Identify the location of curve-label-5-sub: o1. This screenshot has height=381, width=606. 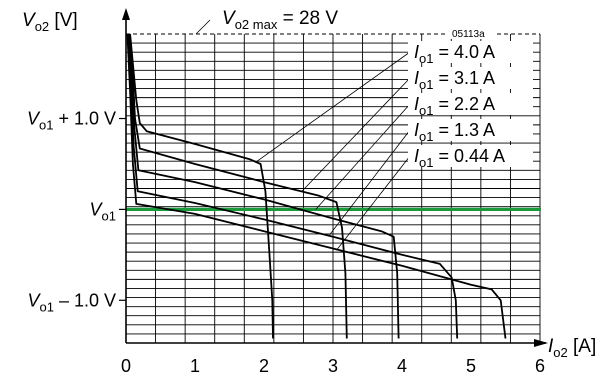
(426, 162).